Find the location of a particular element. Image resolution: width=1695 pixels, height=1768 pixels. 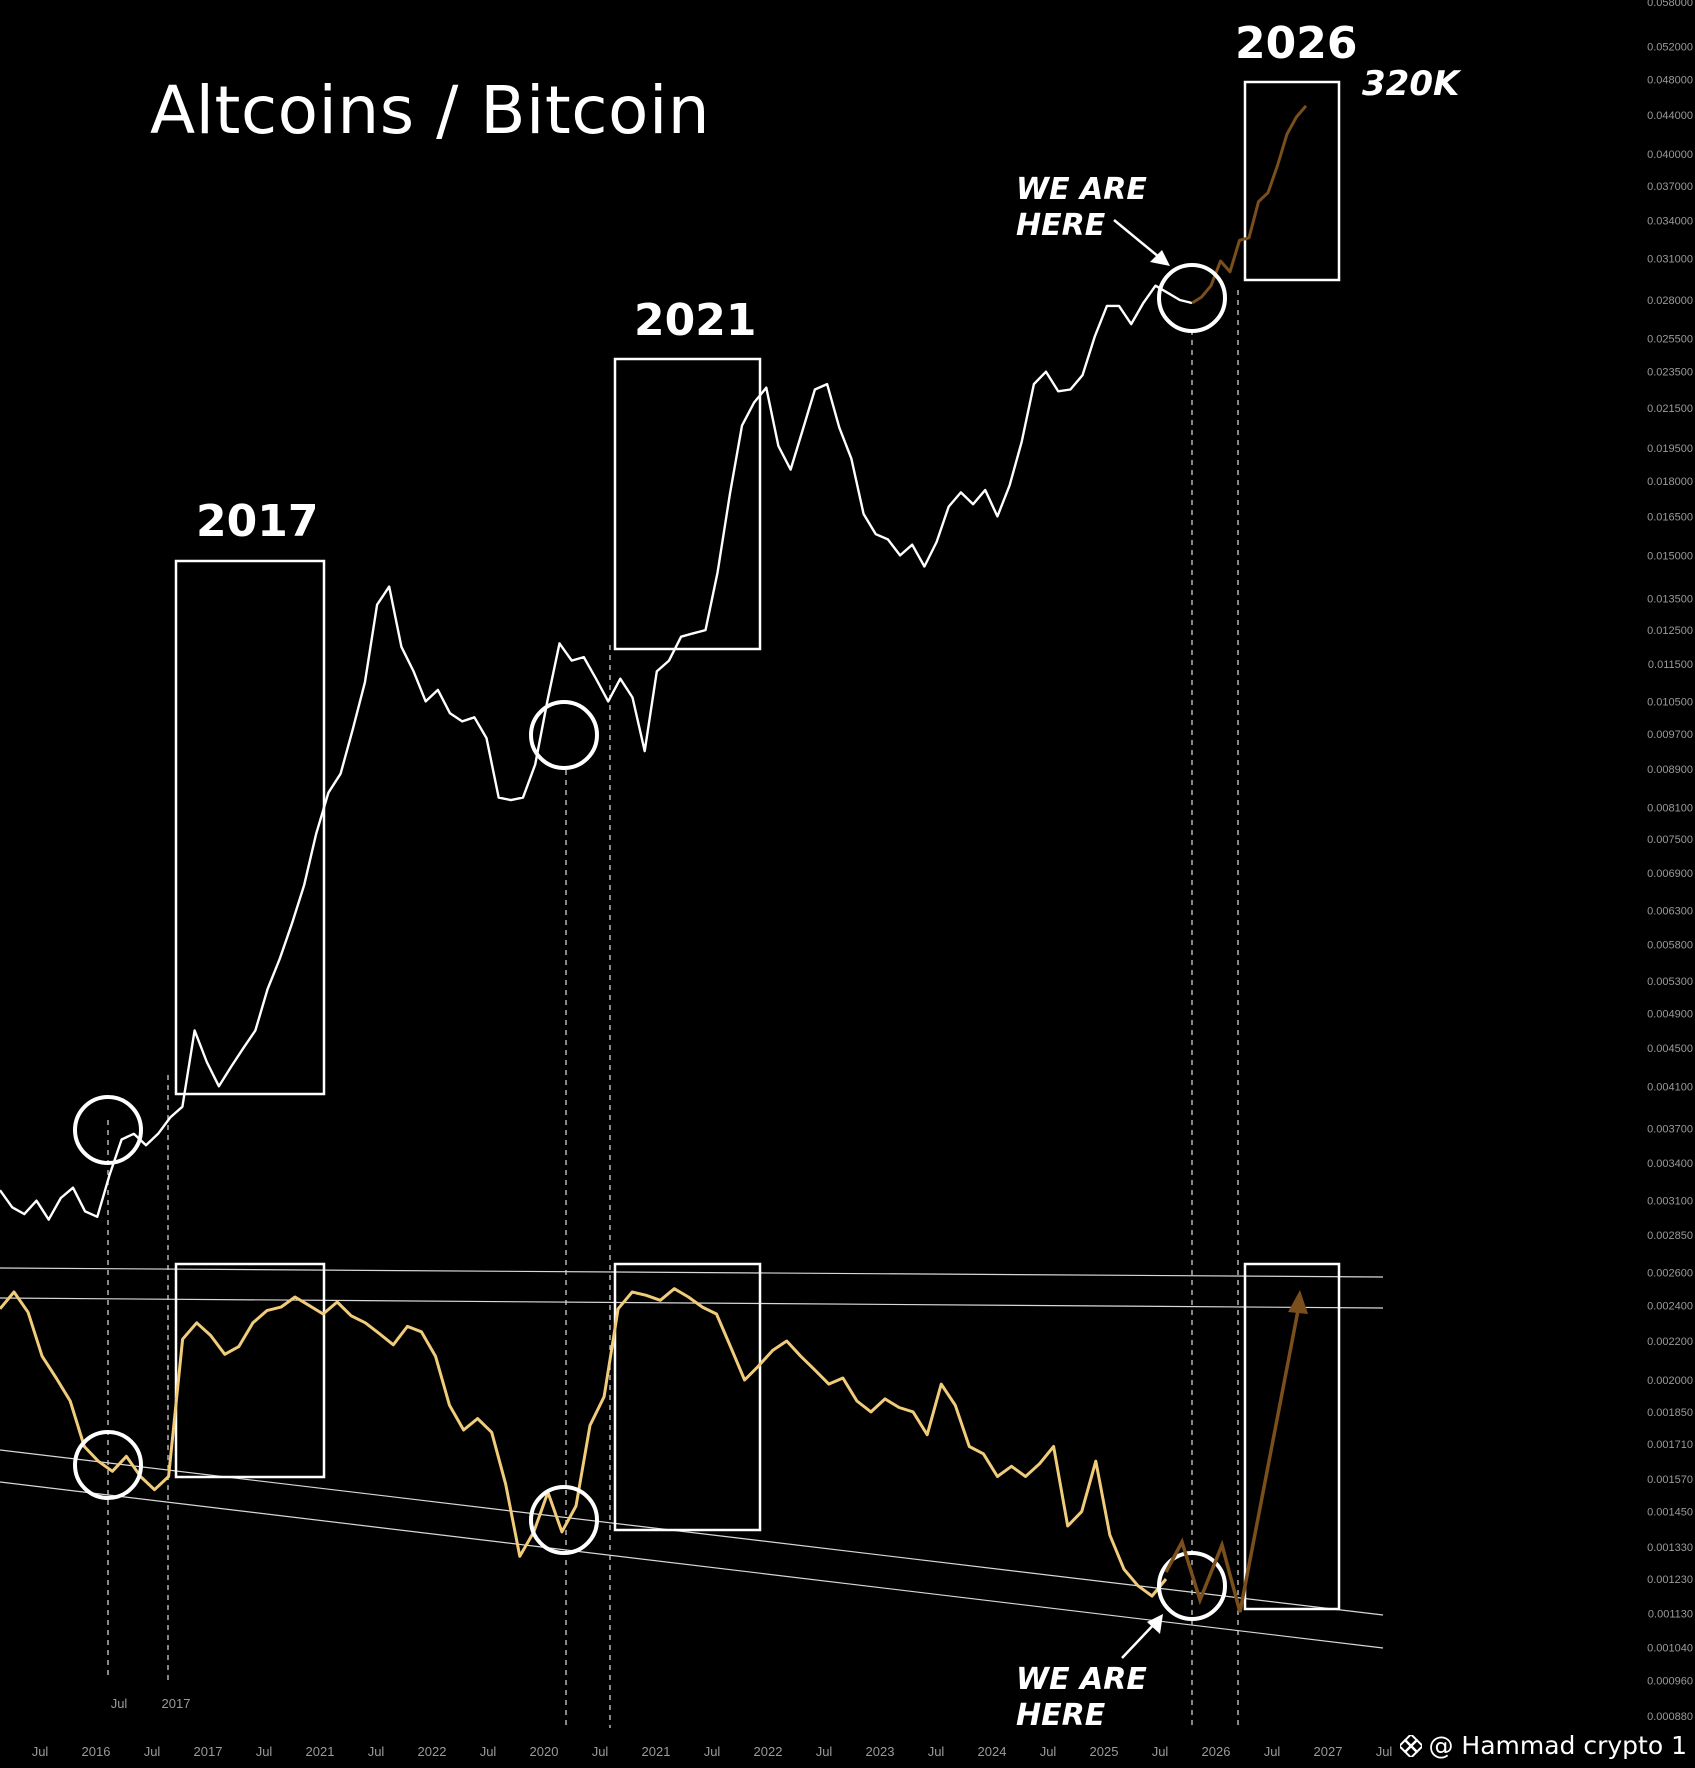

x-tick-label: 2024 is located at coordinates (992, 1751).